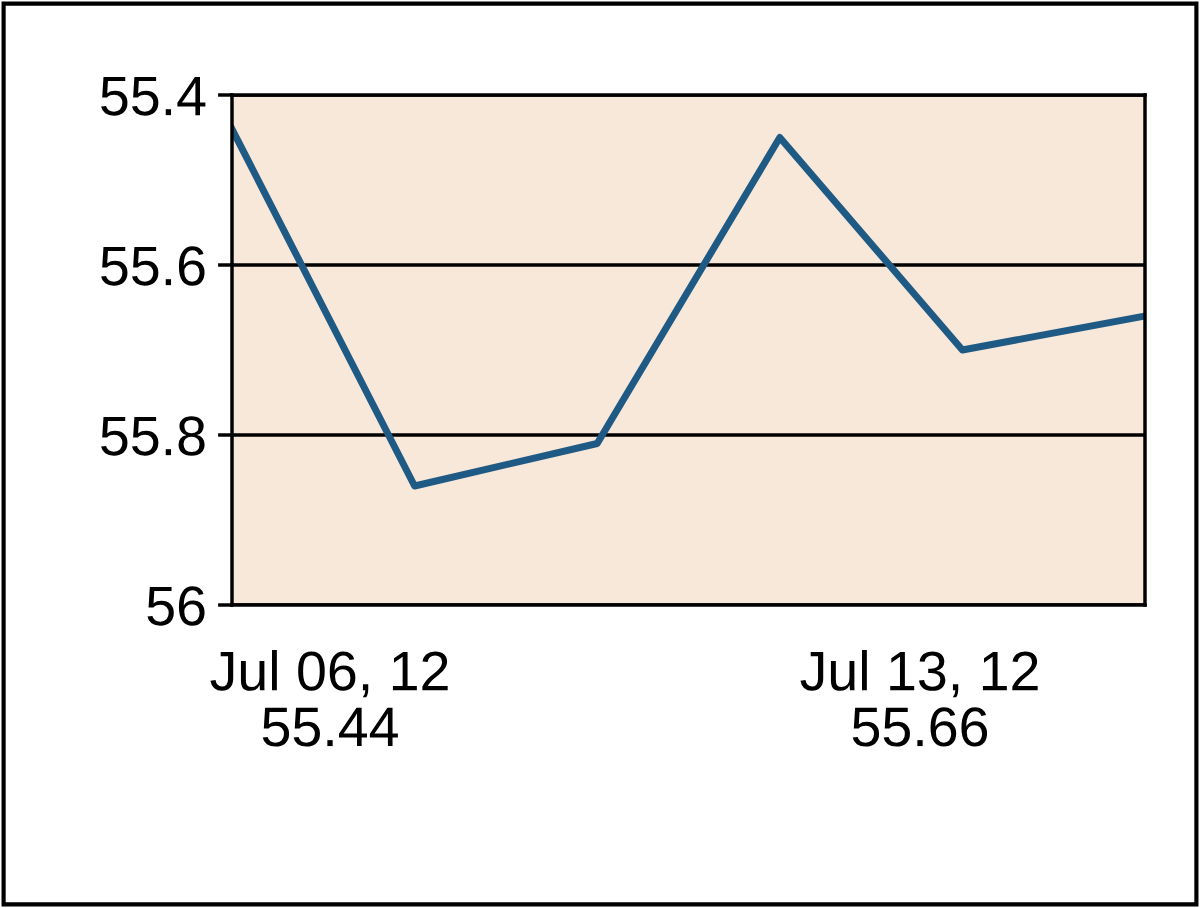 The image size is (1200, 908). I want to click on y-tick-label: 55.6, so click(153, 266).